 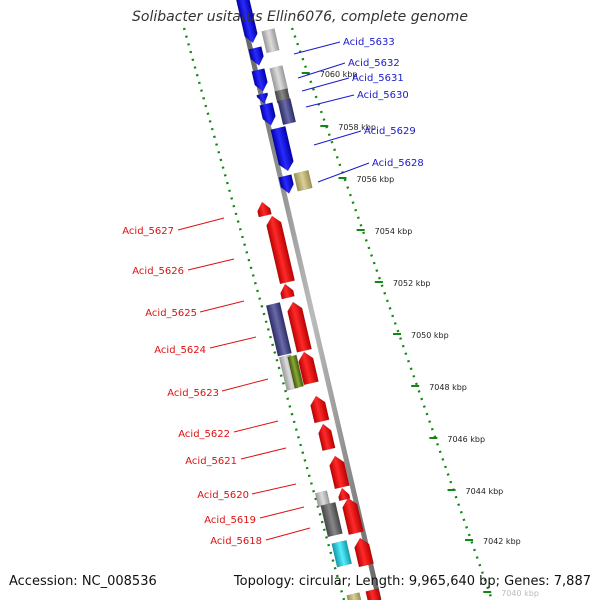 I want to click on tick-label: 7040 kbp, so click(x=520, y=593).